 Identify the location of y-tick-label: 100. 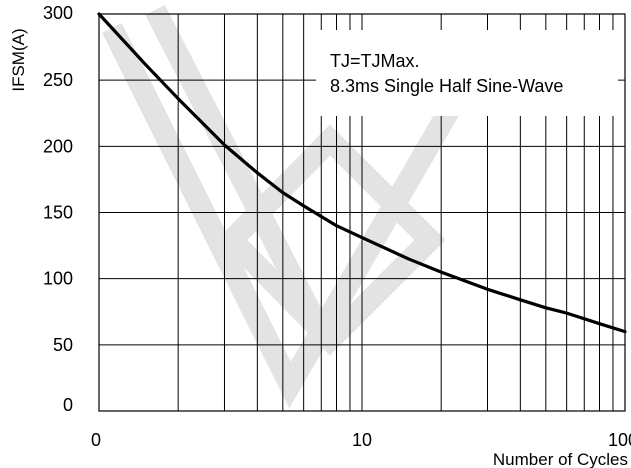
(58, 279).